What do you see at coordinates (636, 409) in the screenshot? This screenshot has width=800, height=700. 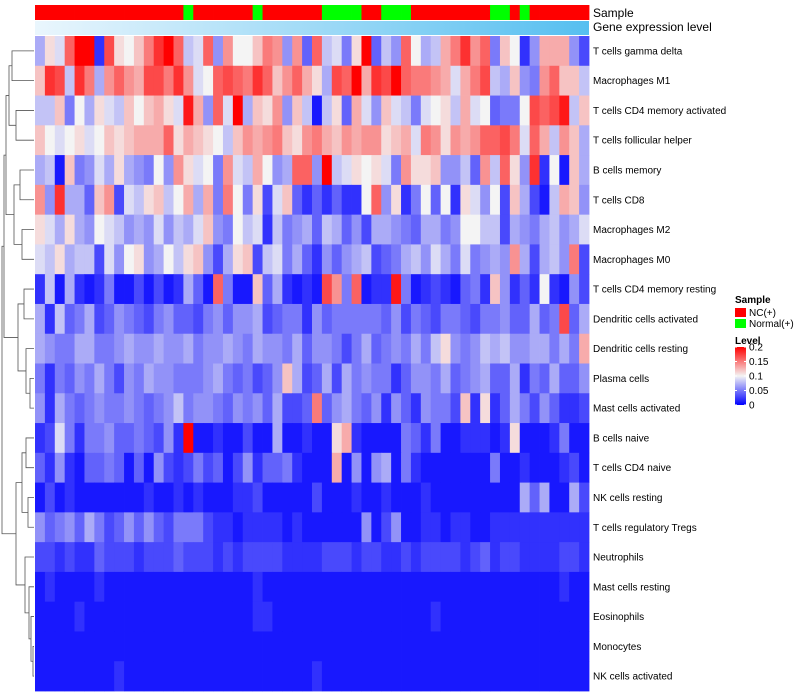 I see `row-label: Mast cells activated` at bounding box center [636, 409].